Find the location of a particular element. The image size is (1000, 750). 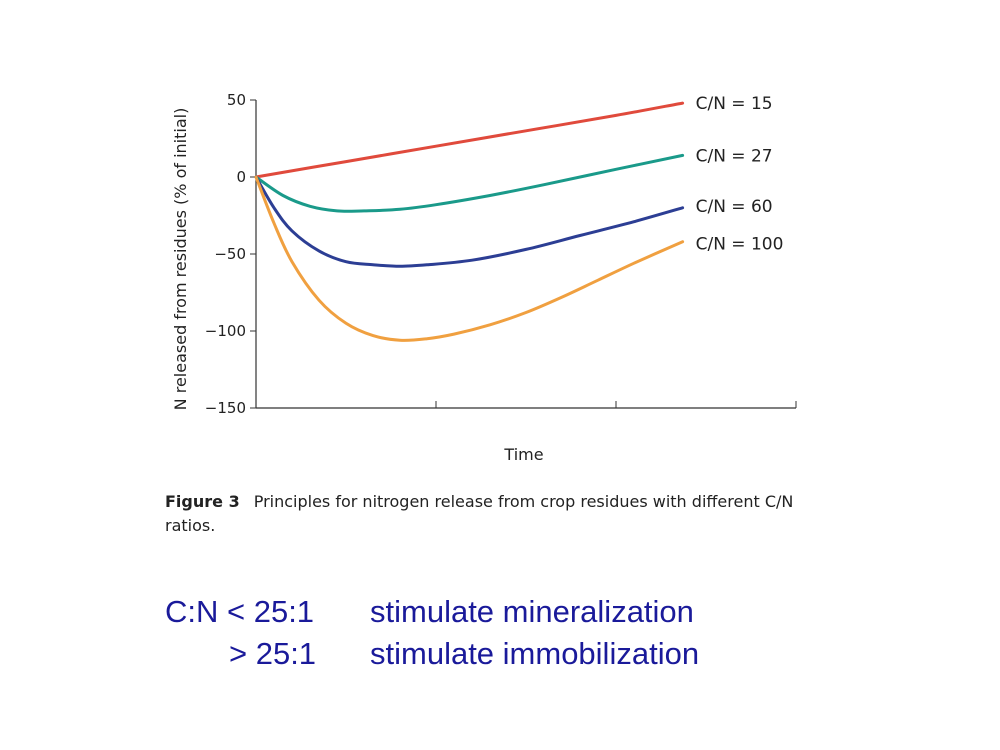

note-effect: stimulate mineralization is located at coordinates (532, 611).